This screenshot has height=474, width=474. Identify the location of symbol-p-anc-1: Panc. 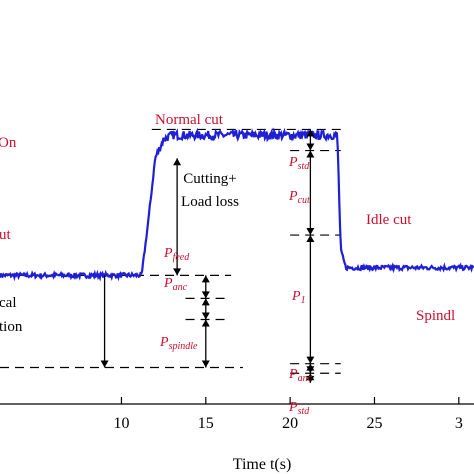
(175, 284).